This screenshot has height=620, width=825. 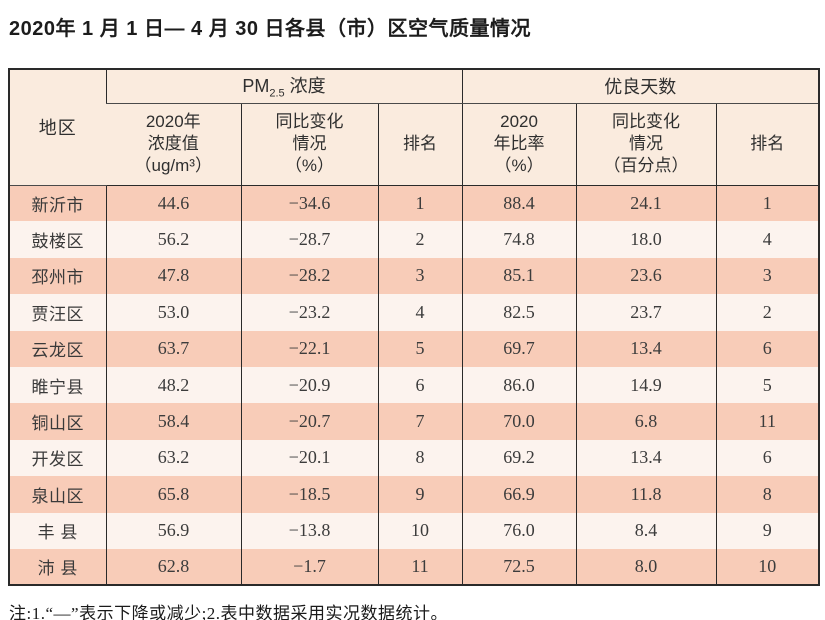 What do you see at coordinates (767, 385) in the screenshot?
I see `good-rank-cell: 5` at bounding box center [767, 385].